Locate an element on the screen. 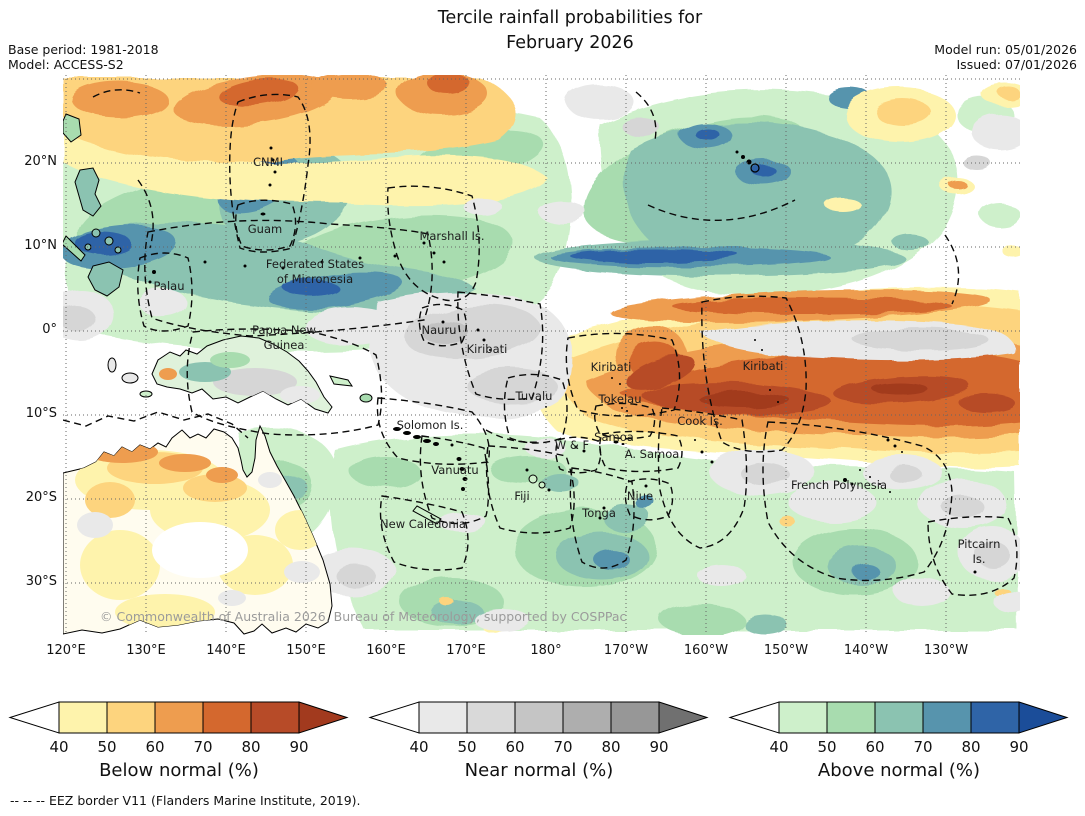 This screenshot has width=1085, height=816. lat-tick-label: 0° is located at coordinates (49, 329).